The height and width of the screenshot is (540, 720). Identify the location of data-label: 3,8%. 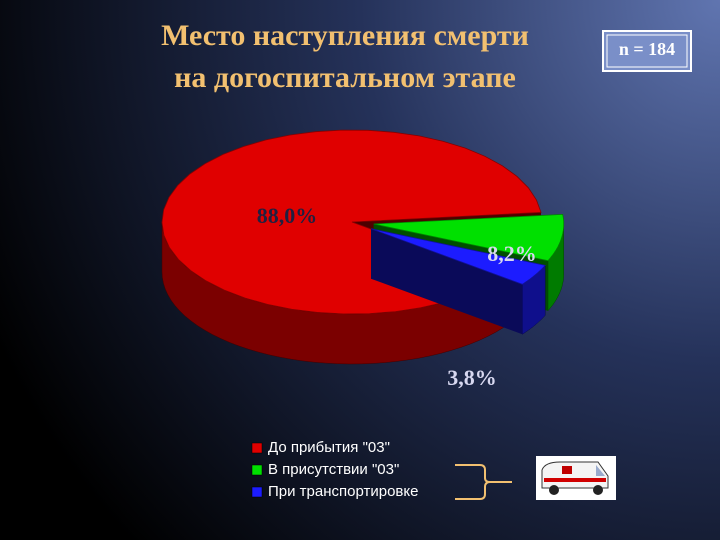
(472, 377).